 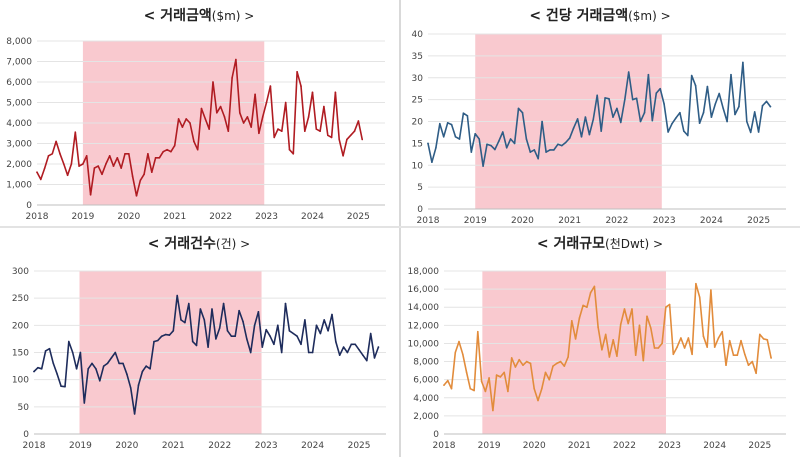 I want to click on y-tick-label: 10, so click(x=418, y=166).